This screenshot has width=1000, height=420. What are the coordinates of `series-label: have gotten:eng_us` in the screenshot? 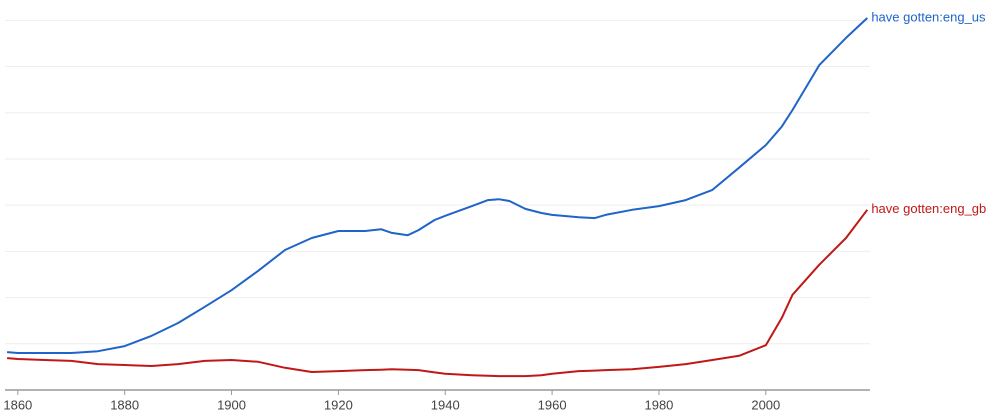 It's located at (928, 16).